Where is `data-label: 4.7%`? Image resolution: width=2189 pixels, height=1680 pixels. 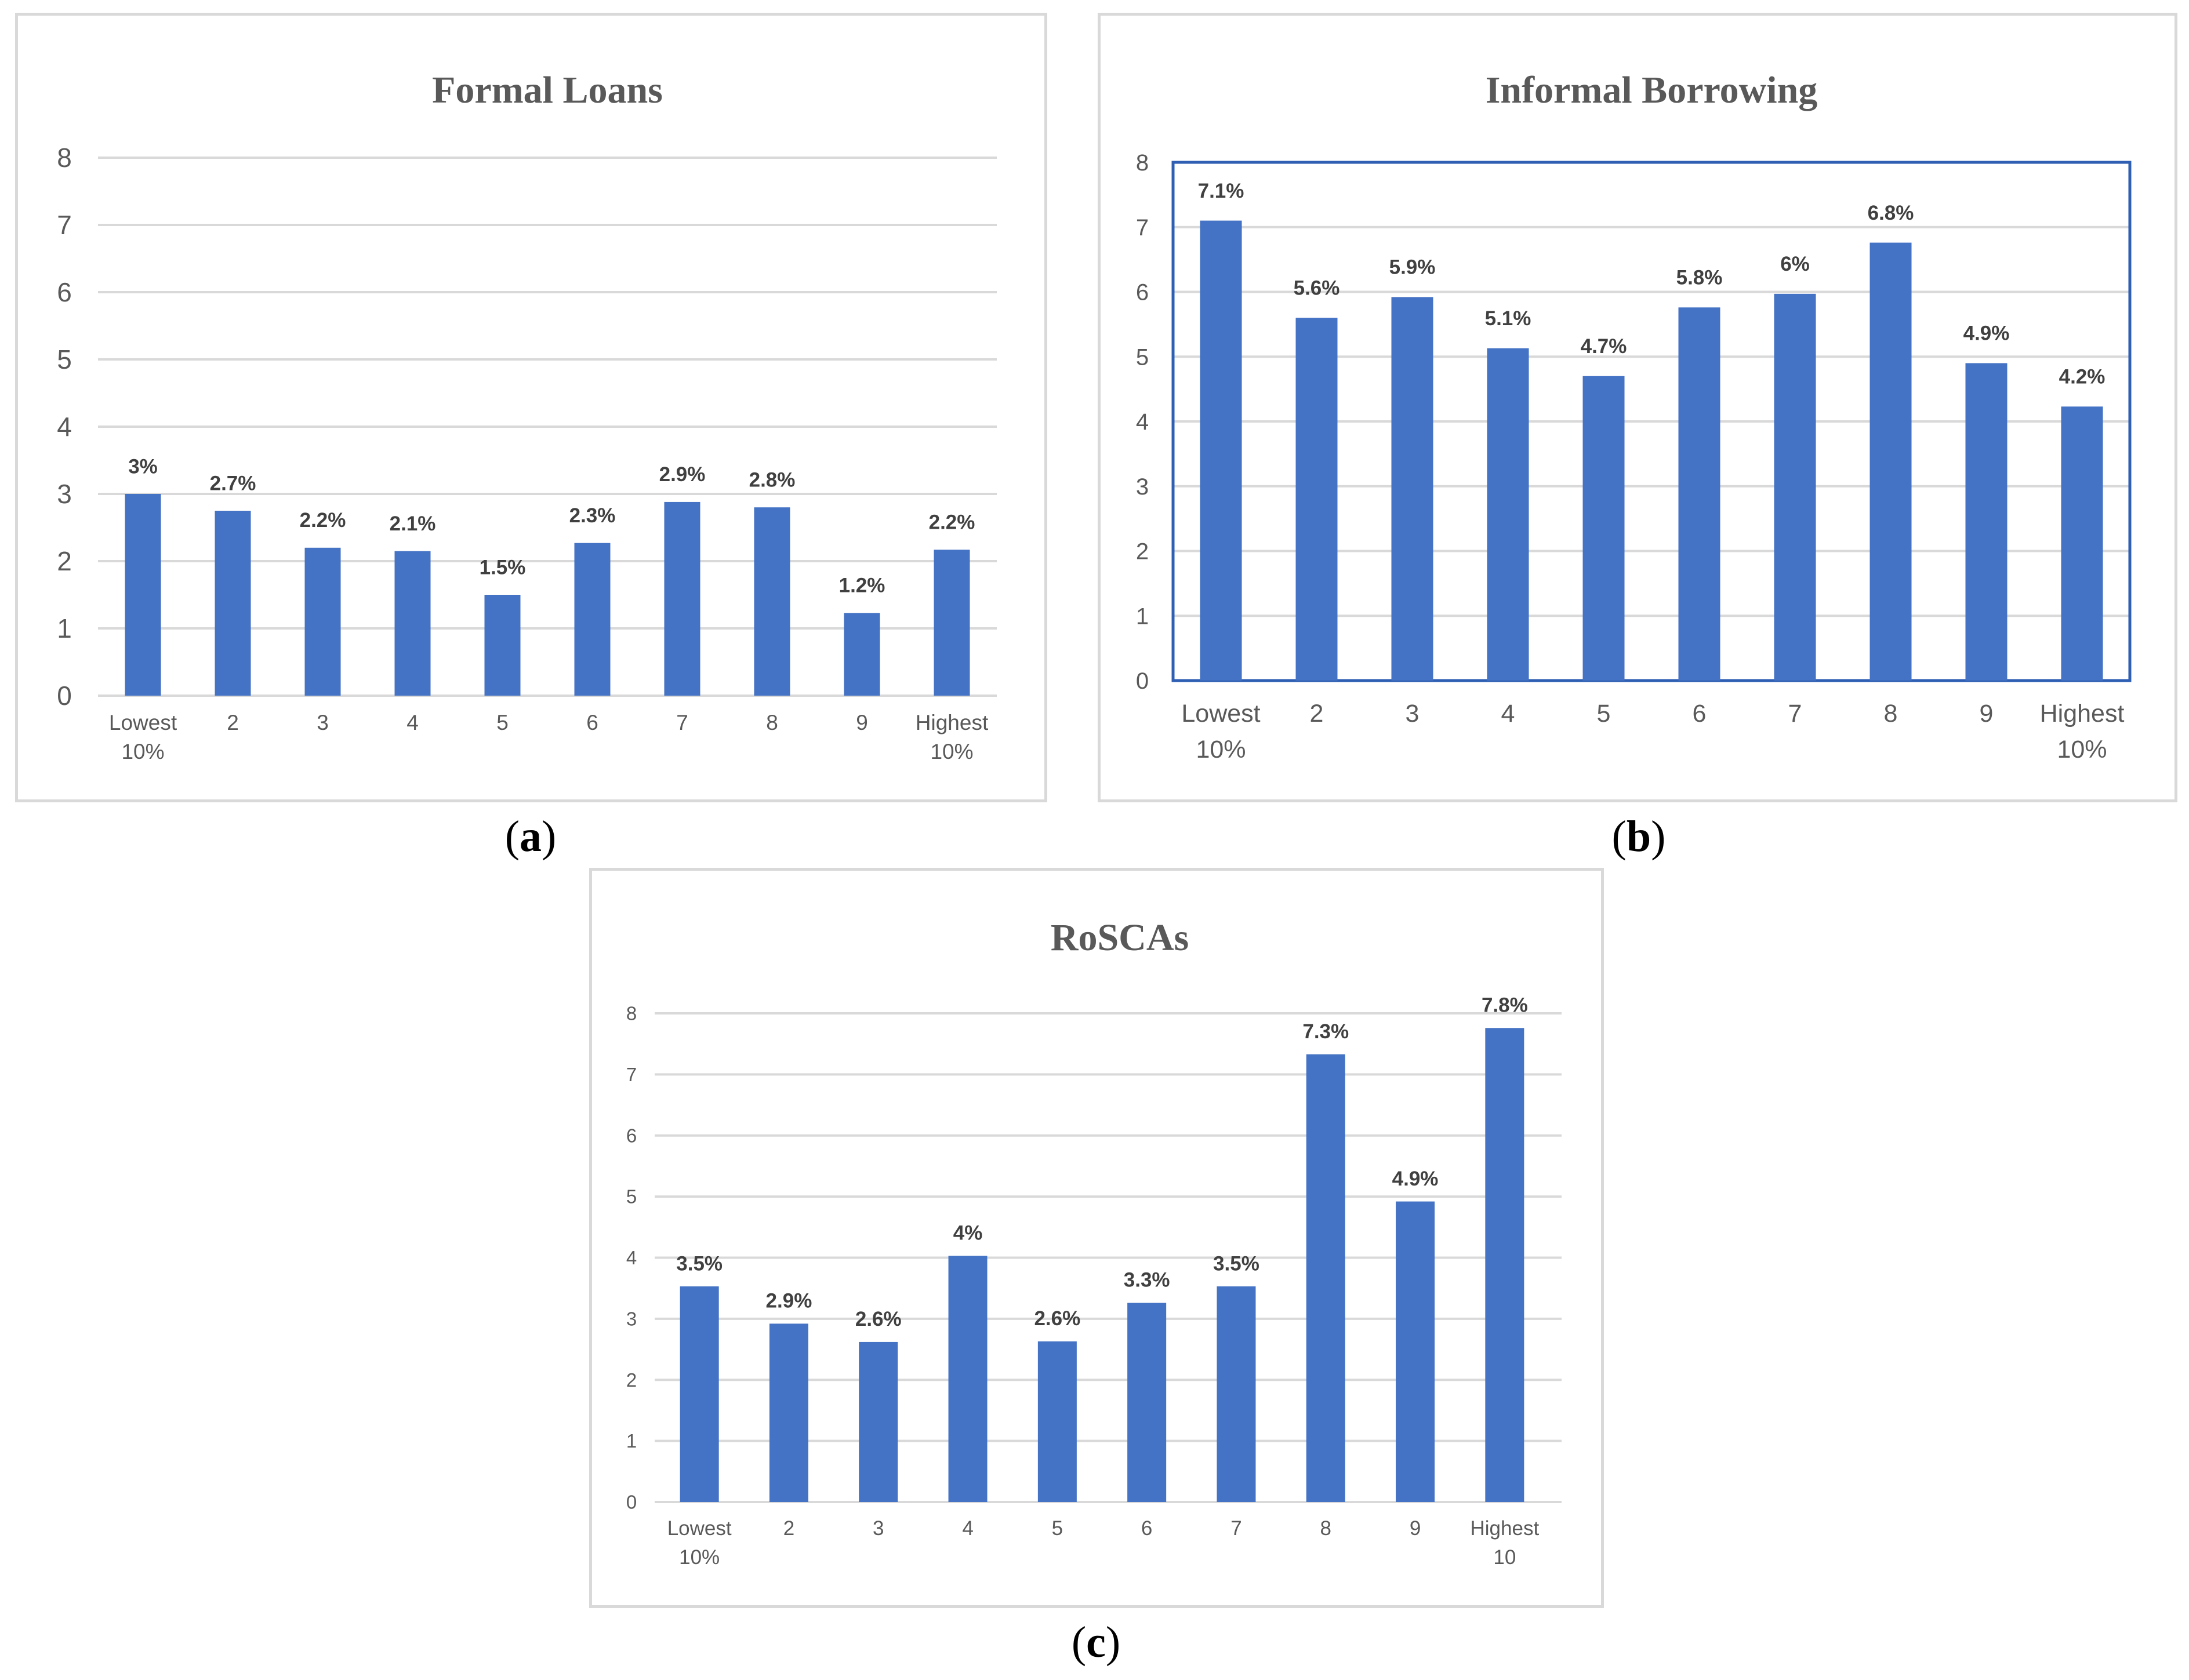 data-label: 4.7% is located at coordinates (1604, 346).